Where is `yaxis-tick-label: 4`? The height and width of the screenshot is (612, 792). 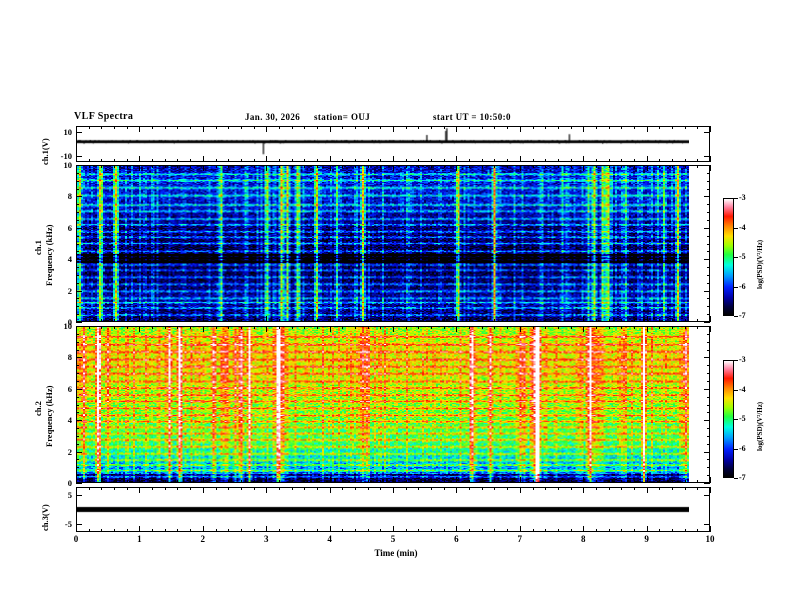 yaxis-tick-label: 4 is located at coordinates (69, 259).